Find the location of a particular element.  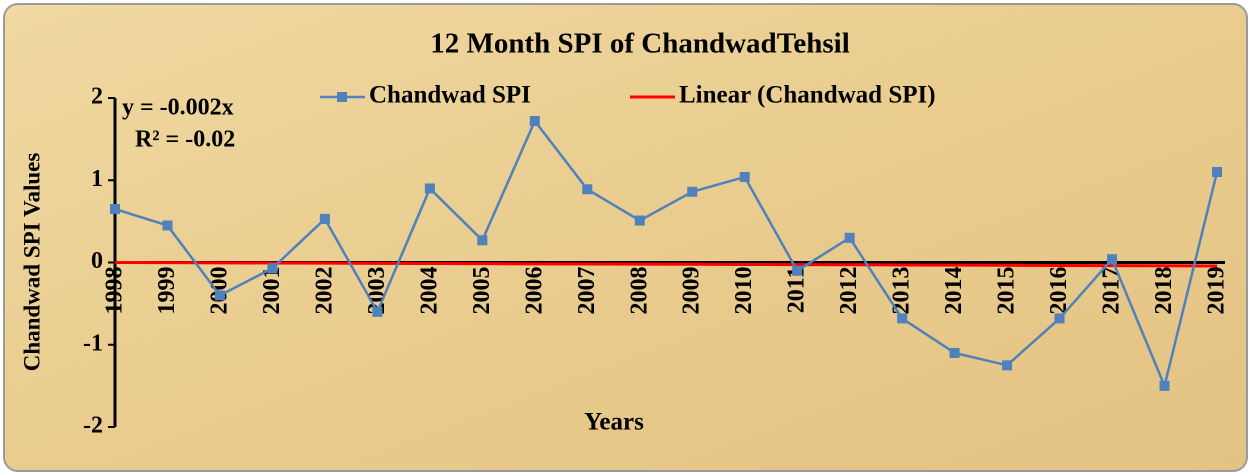

x-tick-label: 2017 is located at coordinates (1112, 291).